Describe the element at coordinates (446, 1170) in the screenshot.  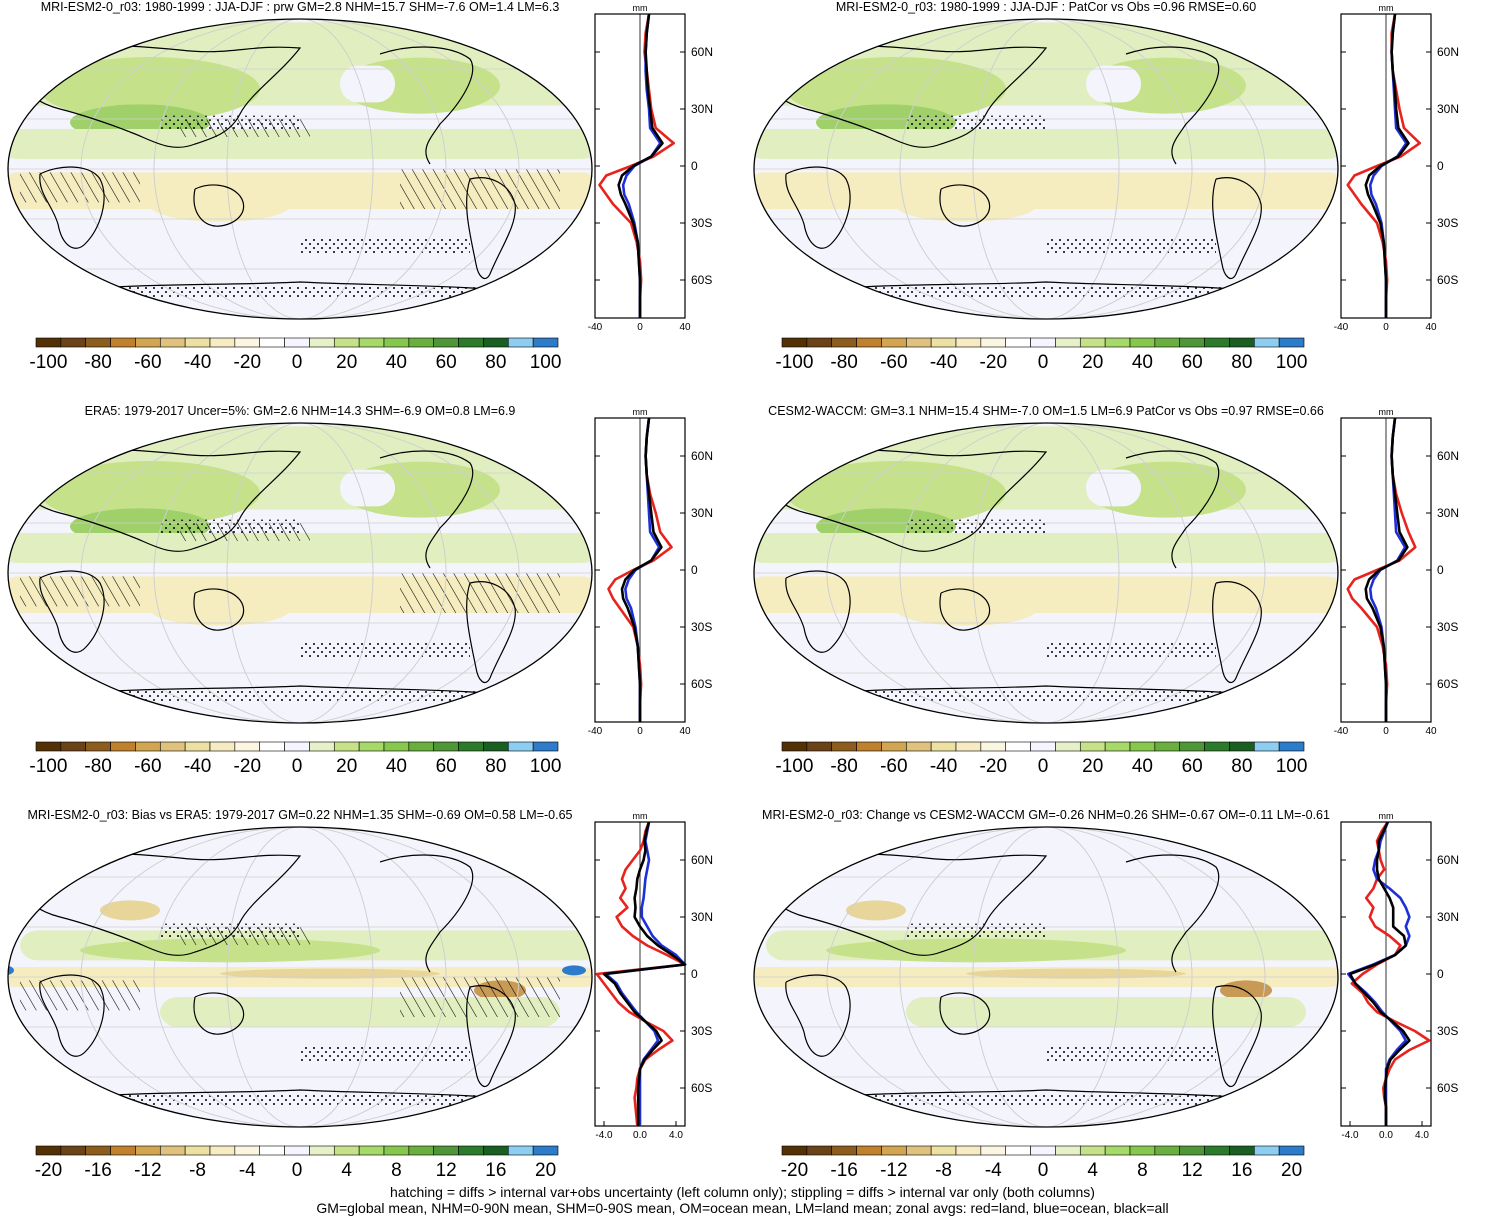
I see `colorbar-tick-label: 12` at that location.